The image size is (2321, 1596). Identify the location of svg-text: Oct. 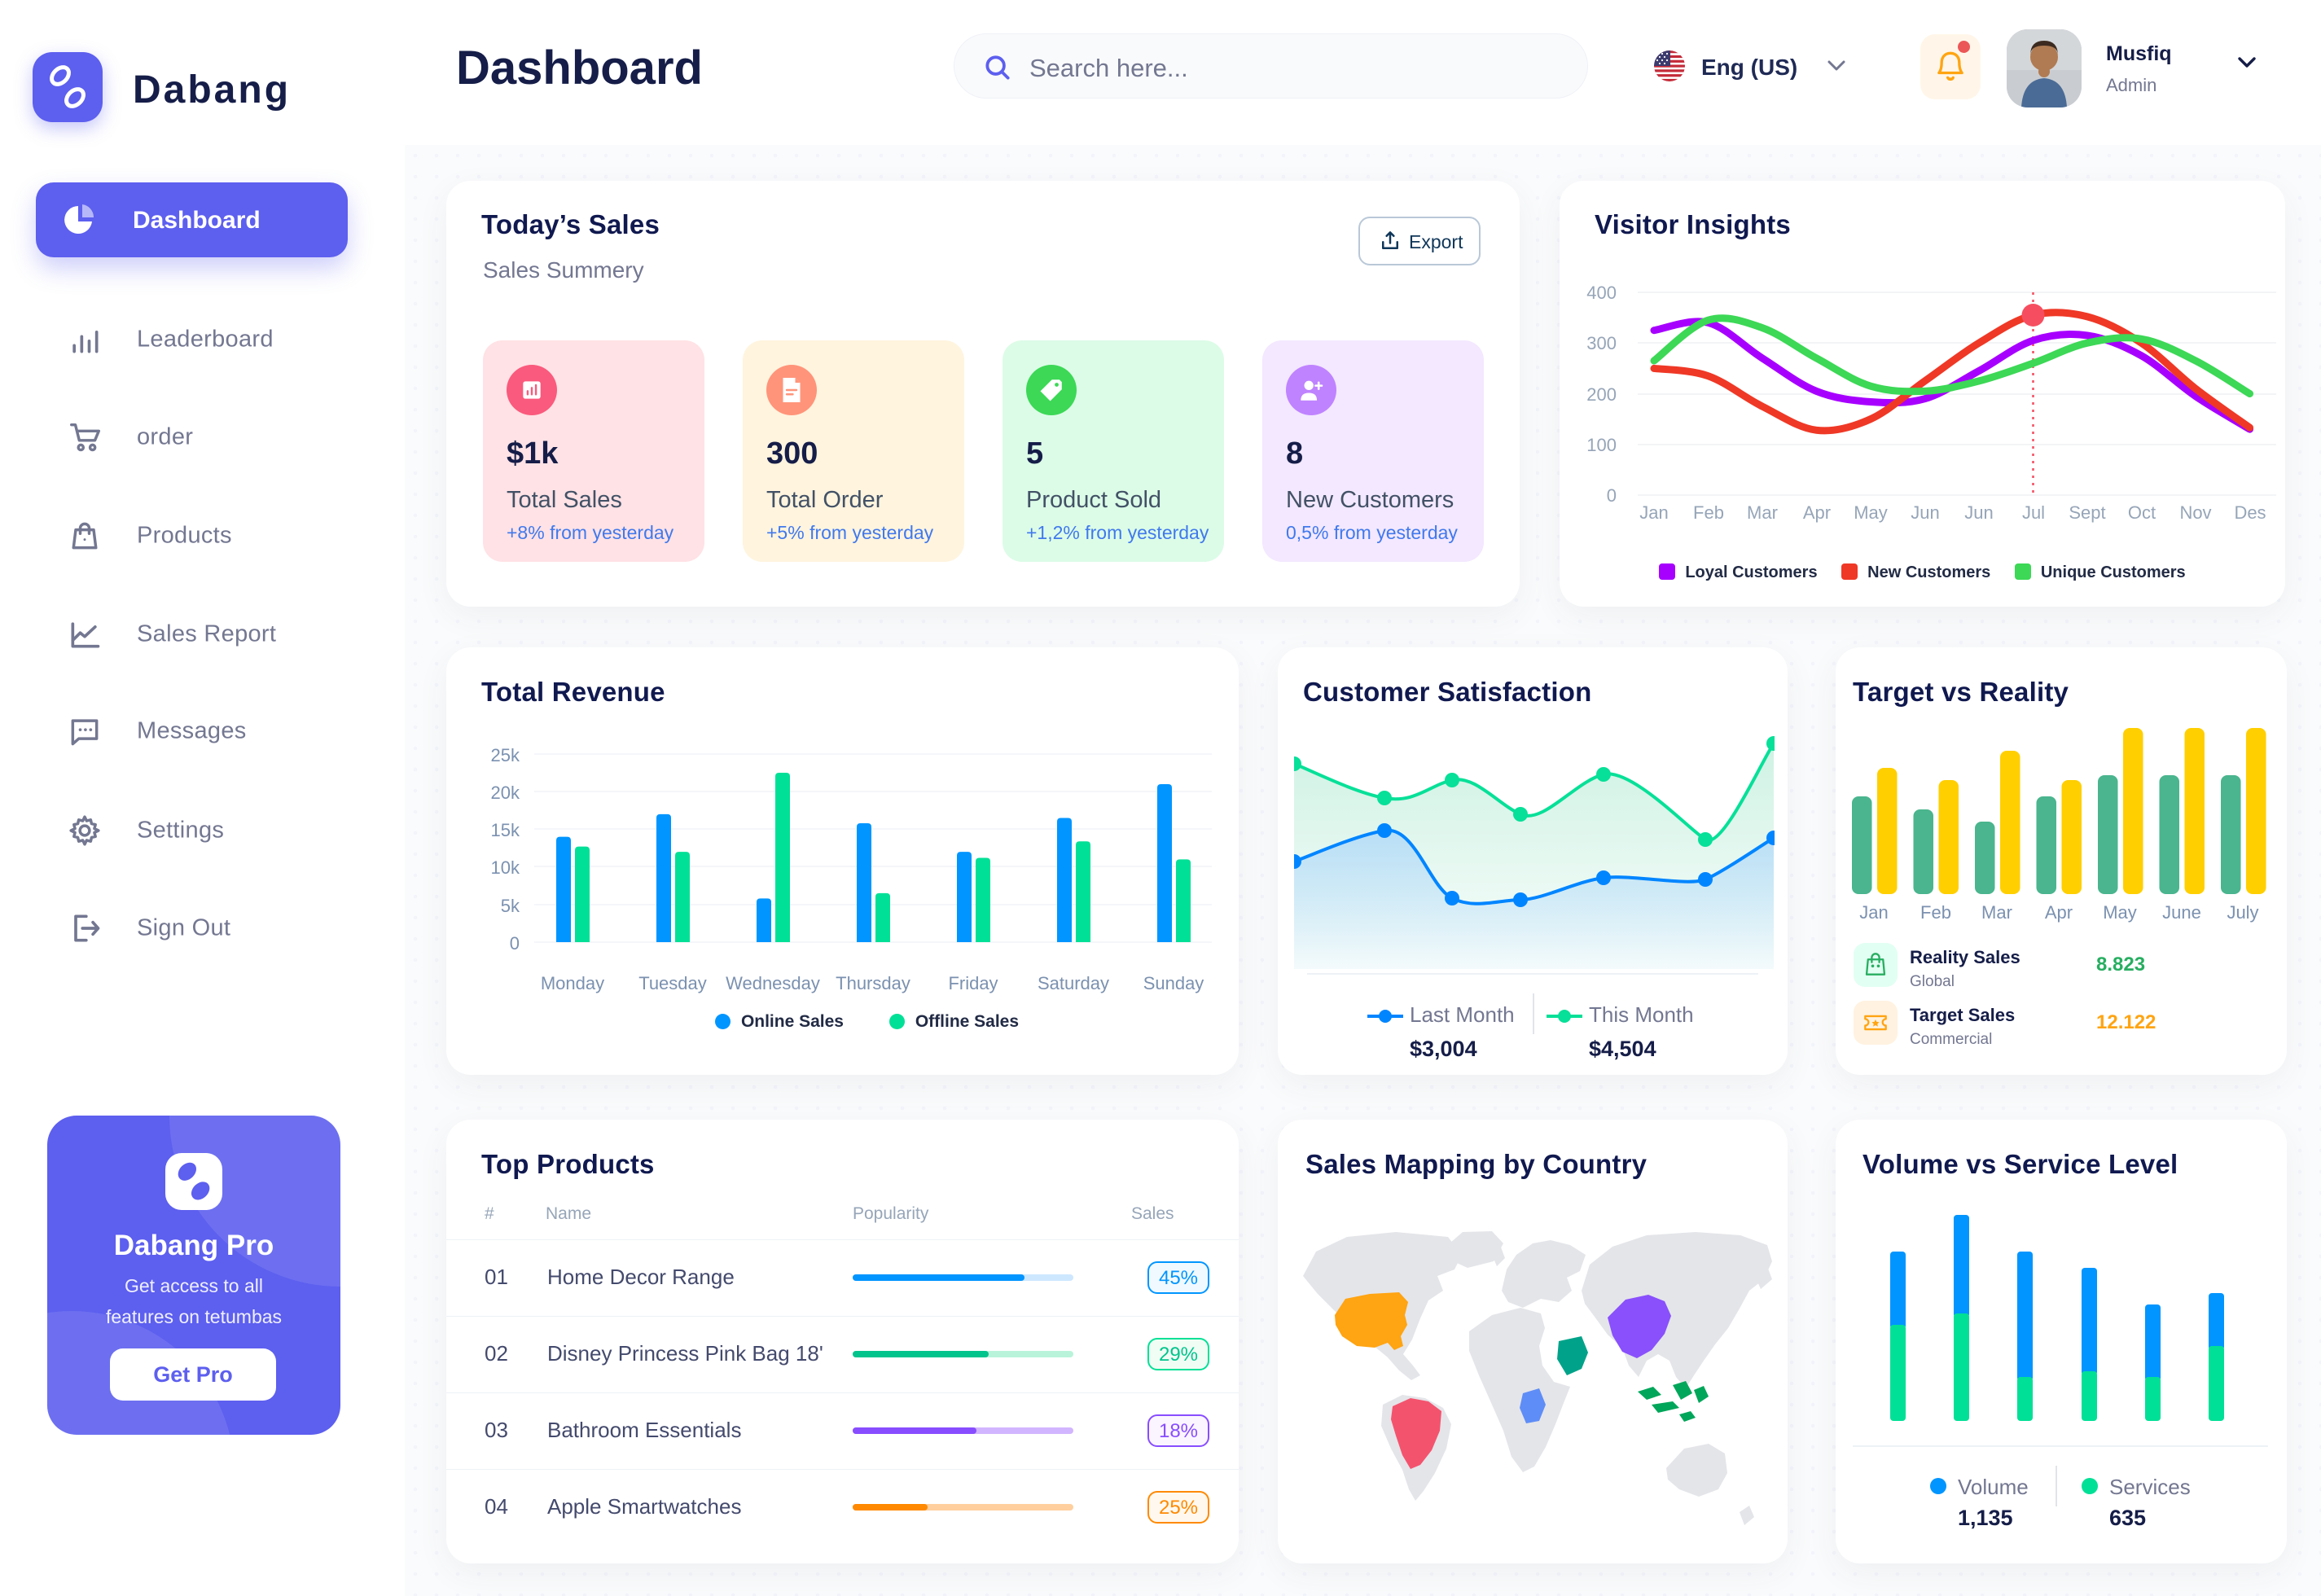
(2142, 512).